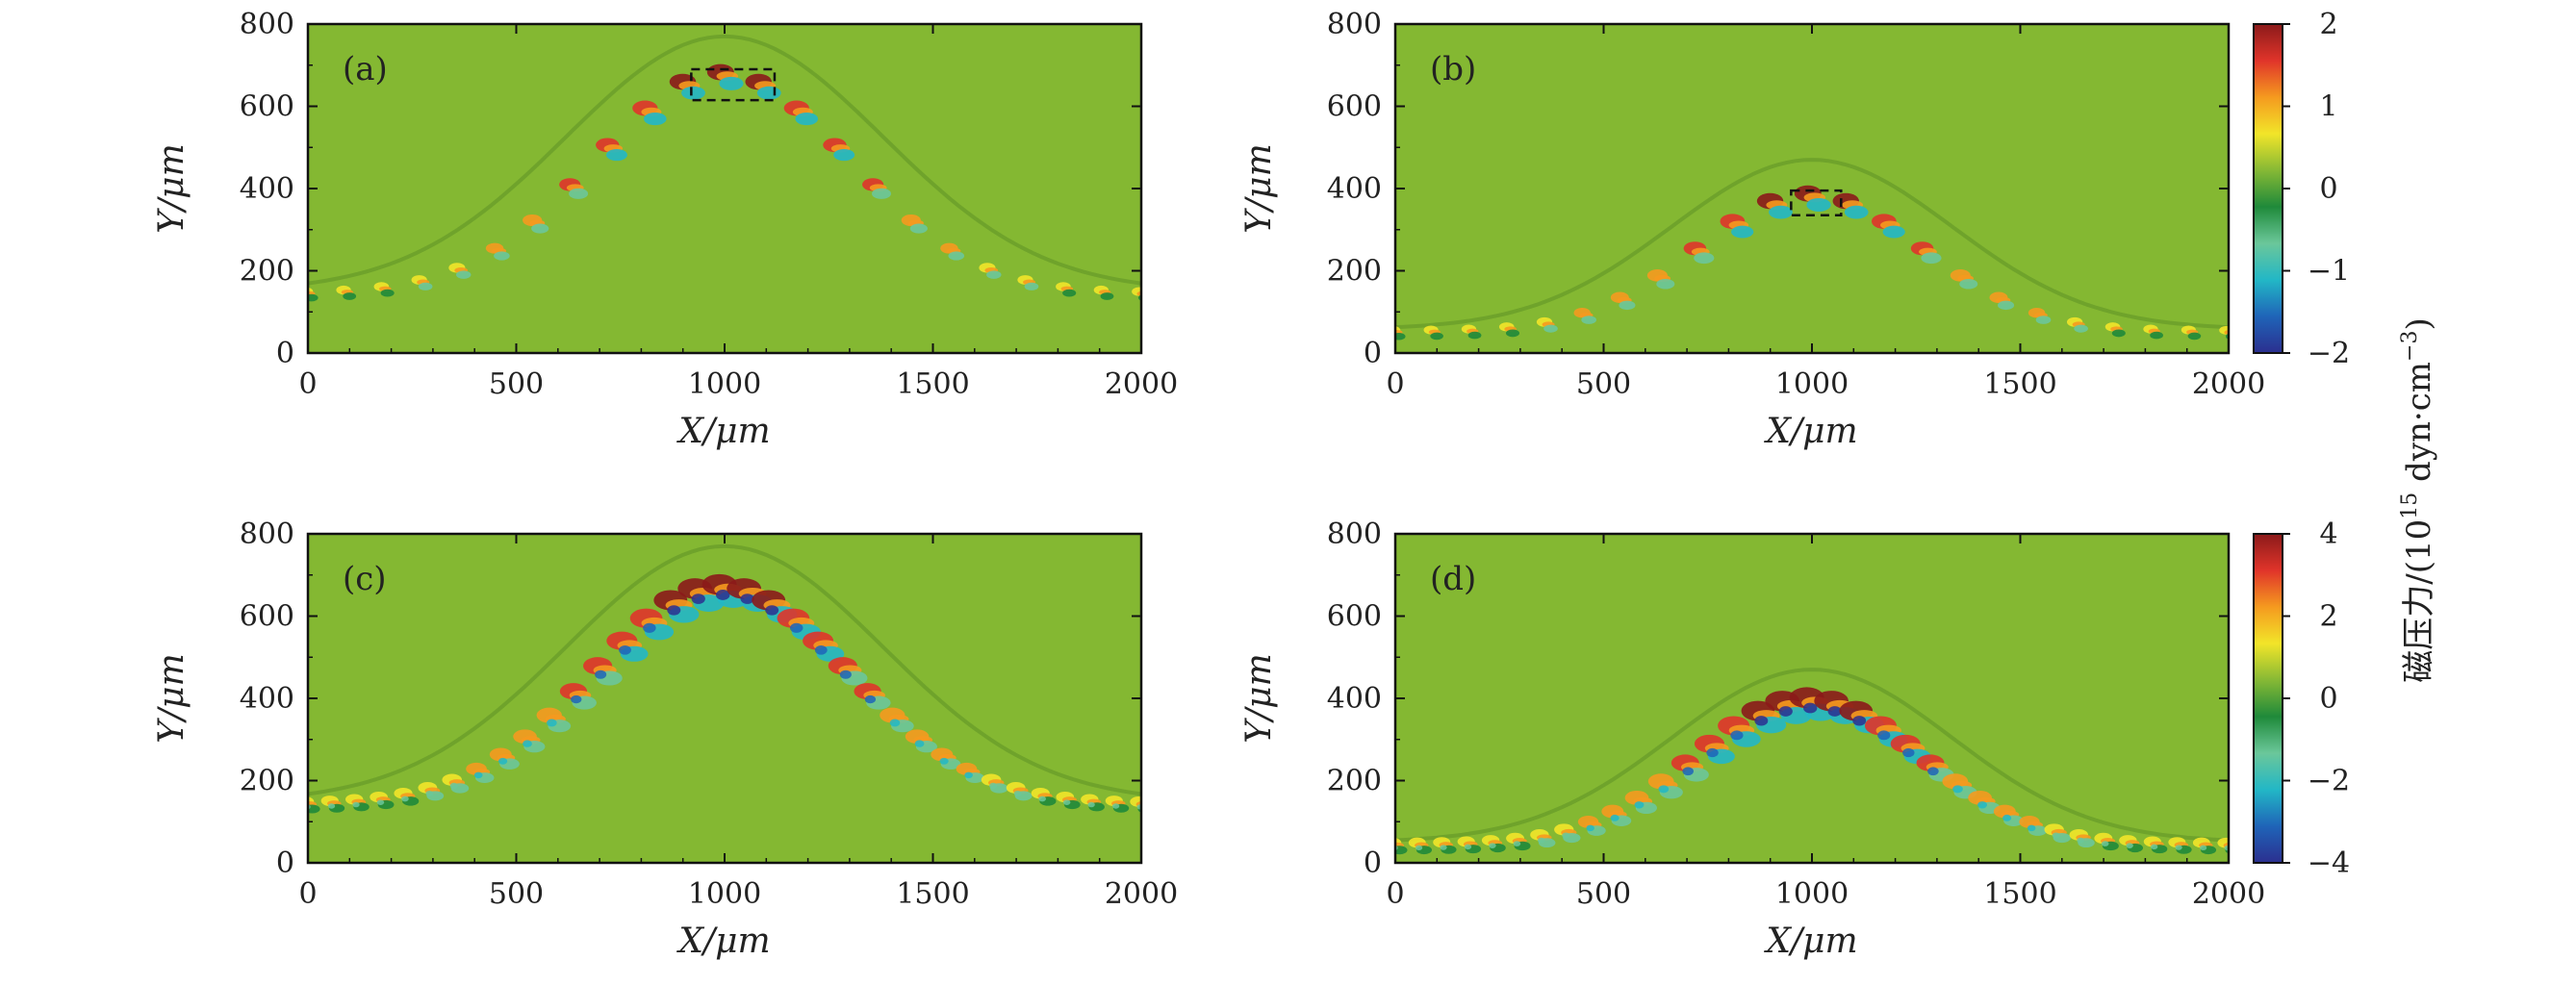 This screenshot has height=985, width=2576. Describe the element at coordinates (2419, 427) in the screenshot. I see `colorbar-title-unit: dyn·cm` at that location.